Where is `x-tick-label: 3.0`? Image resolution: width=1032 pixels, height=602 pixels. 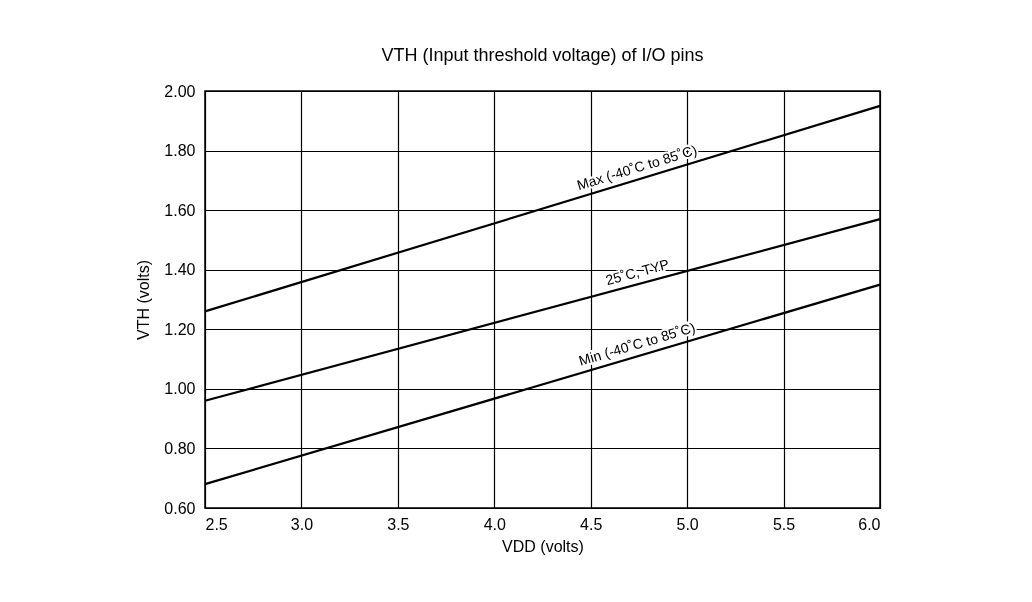 x-tick-label: 3.0 is located at coordinates (302, 524).